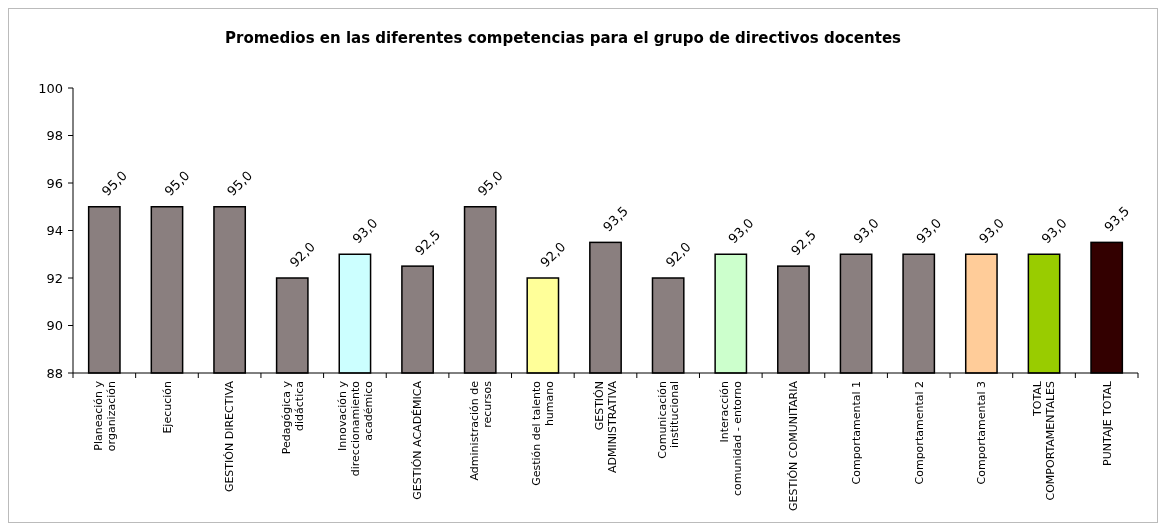 The image size is (1164, 523). I want to click on x-tick-label: Ejecución, so click(167, 407).